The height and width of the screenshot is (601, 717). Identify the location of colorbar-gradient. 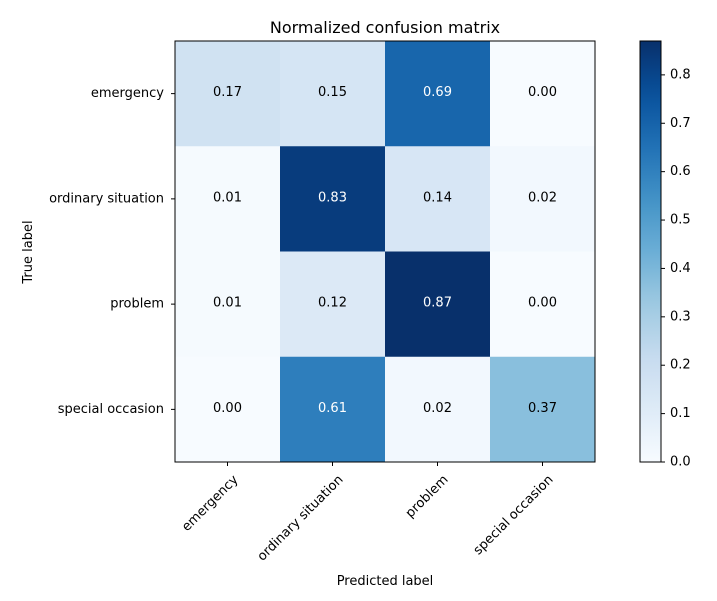
(650, 251).